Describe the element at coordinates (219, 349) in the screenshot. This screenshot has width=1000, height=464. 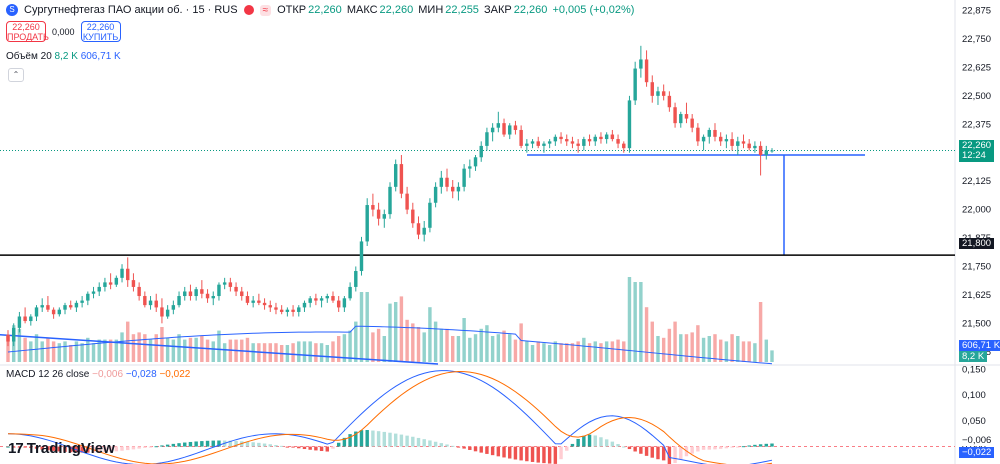
I see `descending-trendline` at that location.